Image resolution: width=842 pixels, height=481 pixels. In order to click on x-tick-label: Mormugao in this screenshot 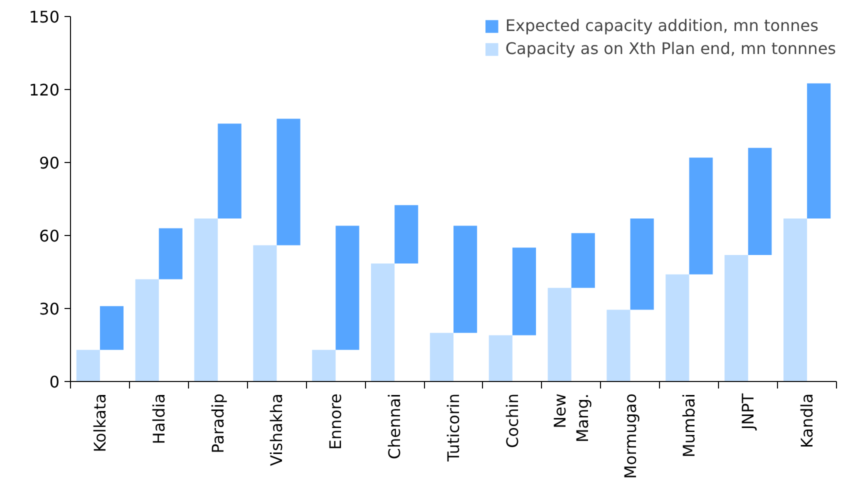, I will do `click(630, 436)`.